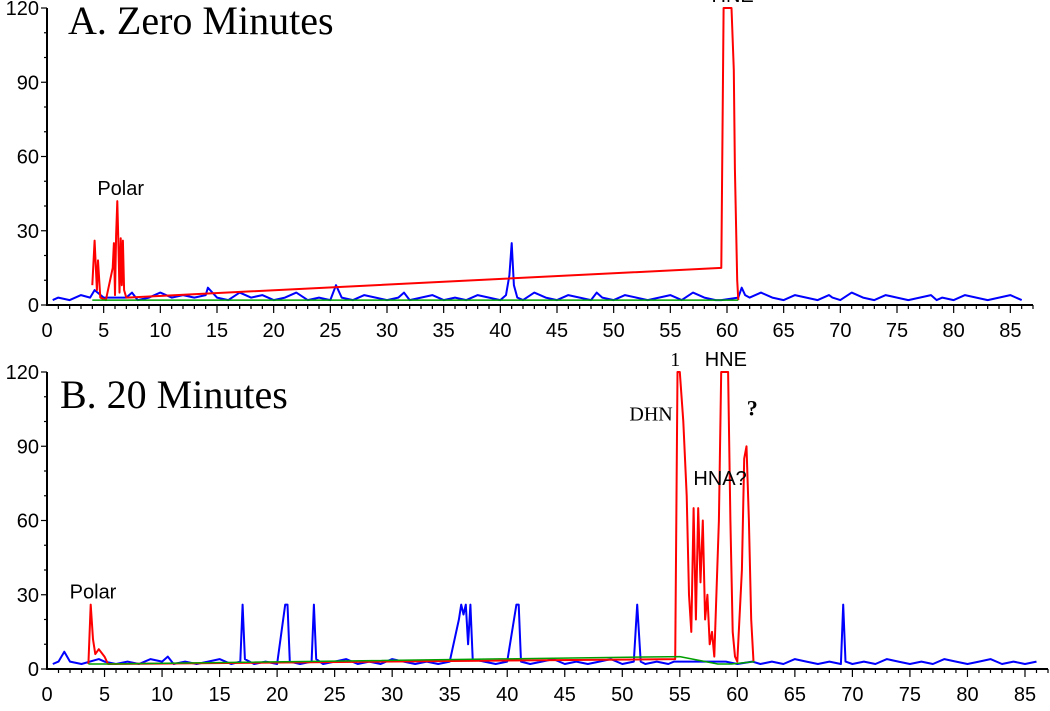  What do you see at coordinates (719, 479) in the screenshot?
I see `peak-label: HNA?` at bounding box center [719, 479].